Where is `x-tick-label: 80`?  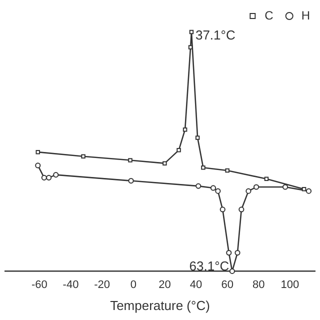
x-tick-label: 80 is located at coordinates (258, 284).